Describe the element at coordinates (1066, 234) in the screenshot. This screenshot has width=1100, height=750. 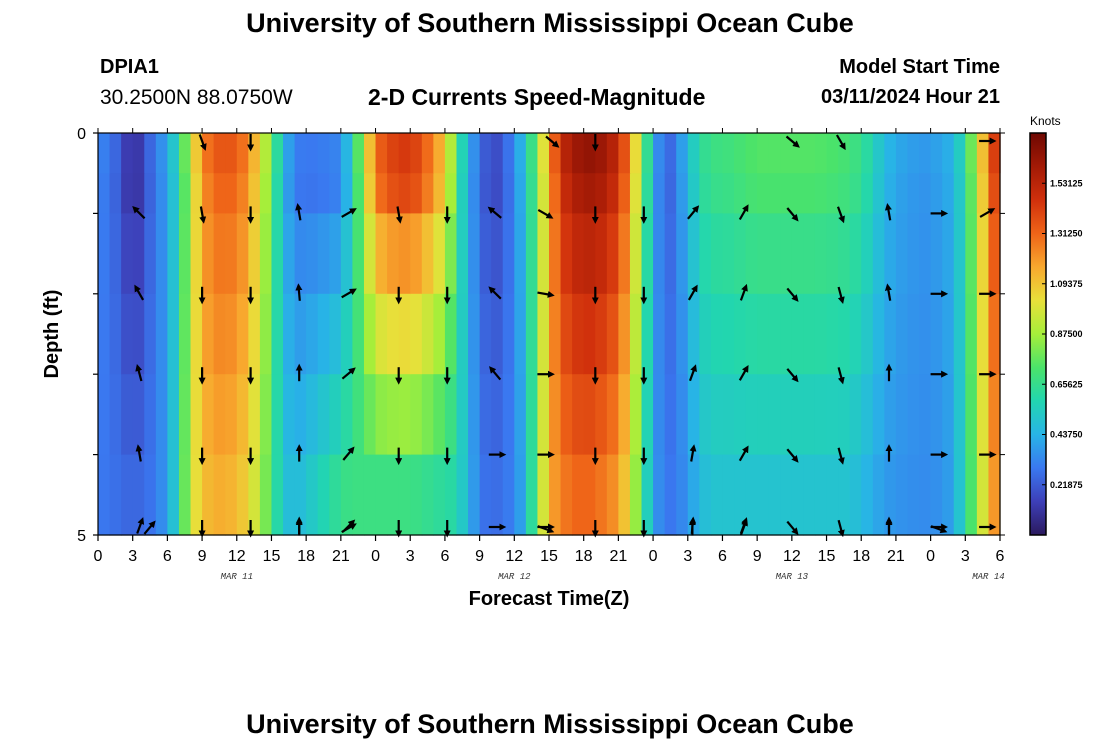
I see `colorbar-tick-label: 1.31250` at that location.